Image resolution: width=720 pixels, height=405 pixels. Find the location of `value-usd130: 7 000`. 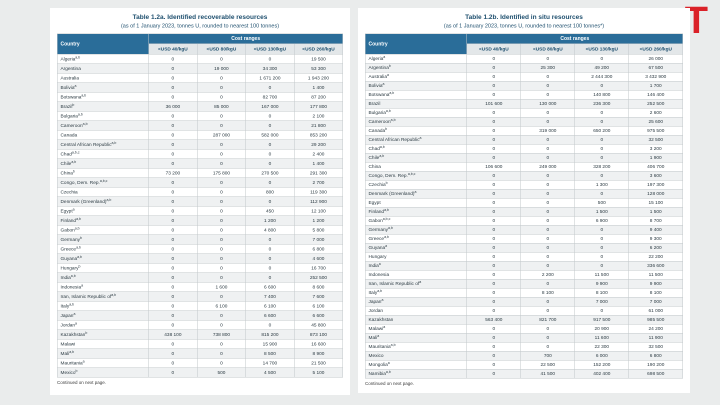

value-usd130: 7 000 is located at coordinates (602, 302).